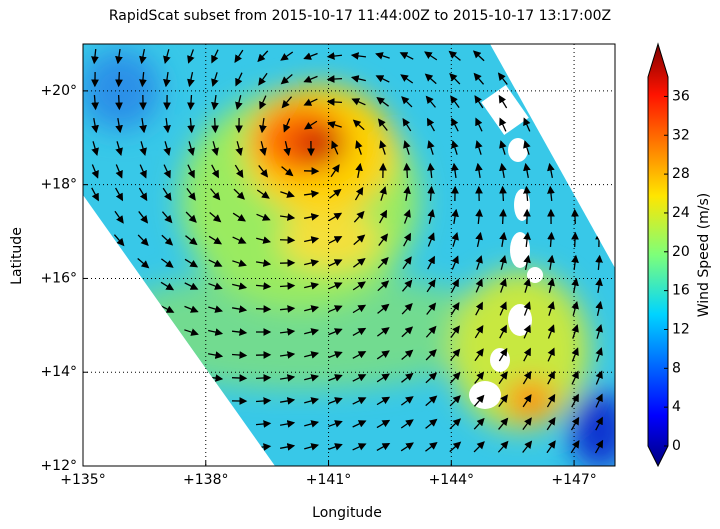  I want to click on colorbar-tick-label: 28, so click(681, 174).